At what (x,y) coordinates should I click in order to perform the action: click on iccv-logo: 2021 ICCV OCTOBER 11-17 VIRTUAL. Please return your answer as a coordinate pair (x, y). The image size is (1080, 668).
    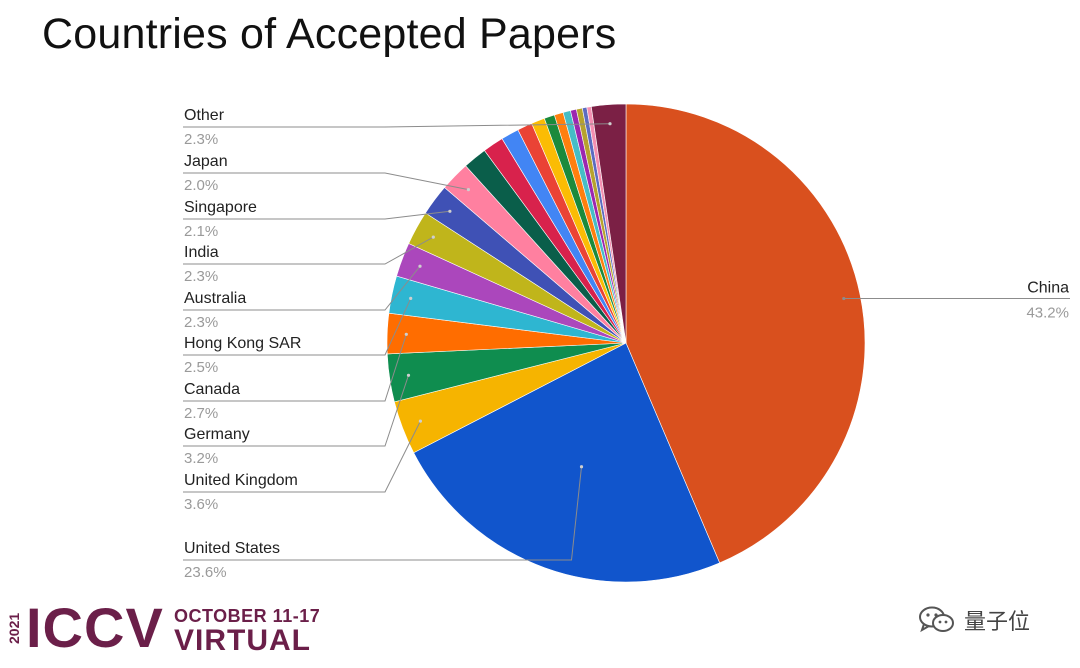
    Looking at the image, I should click on (164, 627).